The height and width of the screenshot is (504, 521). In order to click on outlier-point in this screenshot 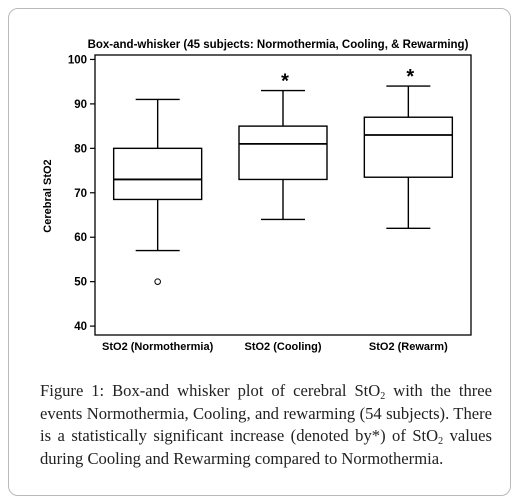, I will do `click(157, 281)`.